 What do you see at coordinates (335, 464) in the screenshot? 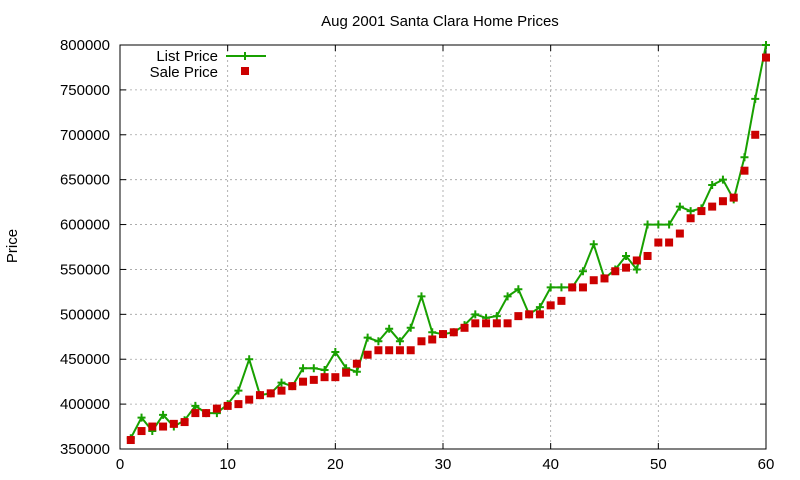
I see `x-tick-label: 20` at bounding box center [335, 464].